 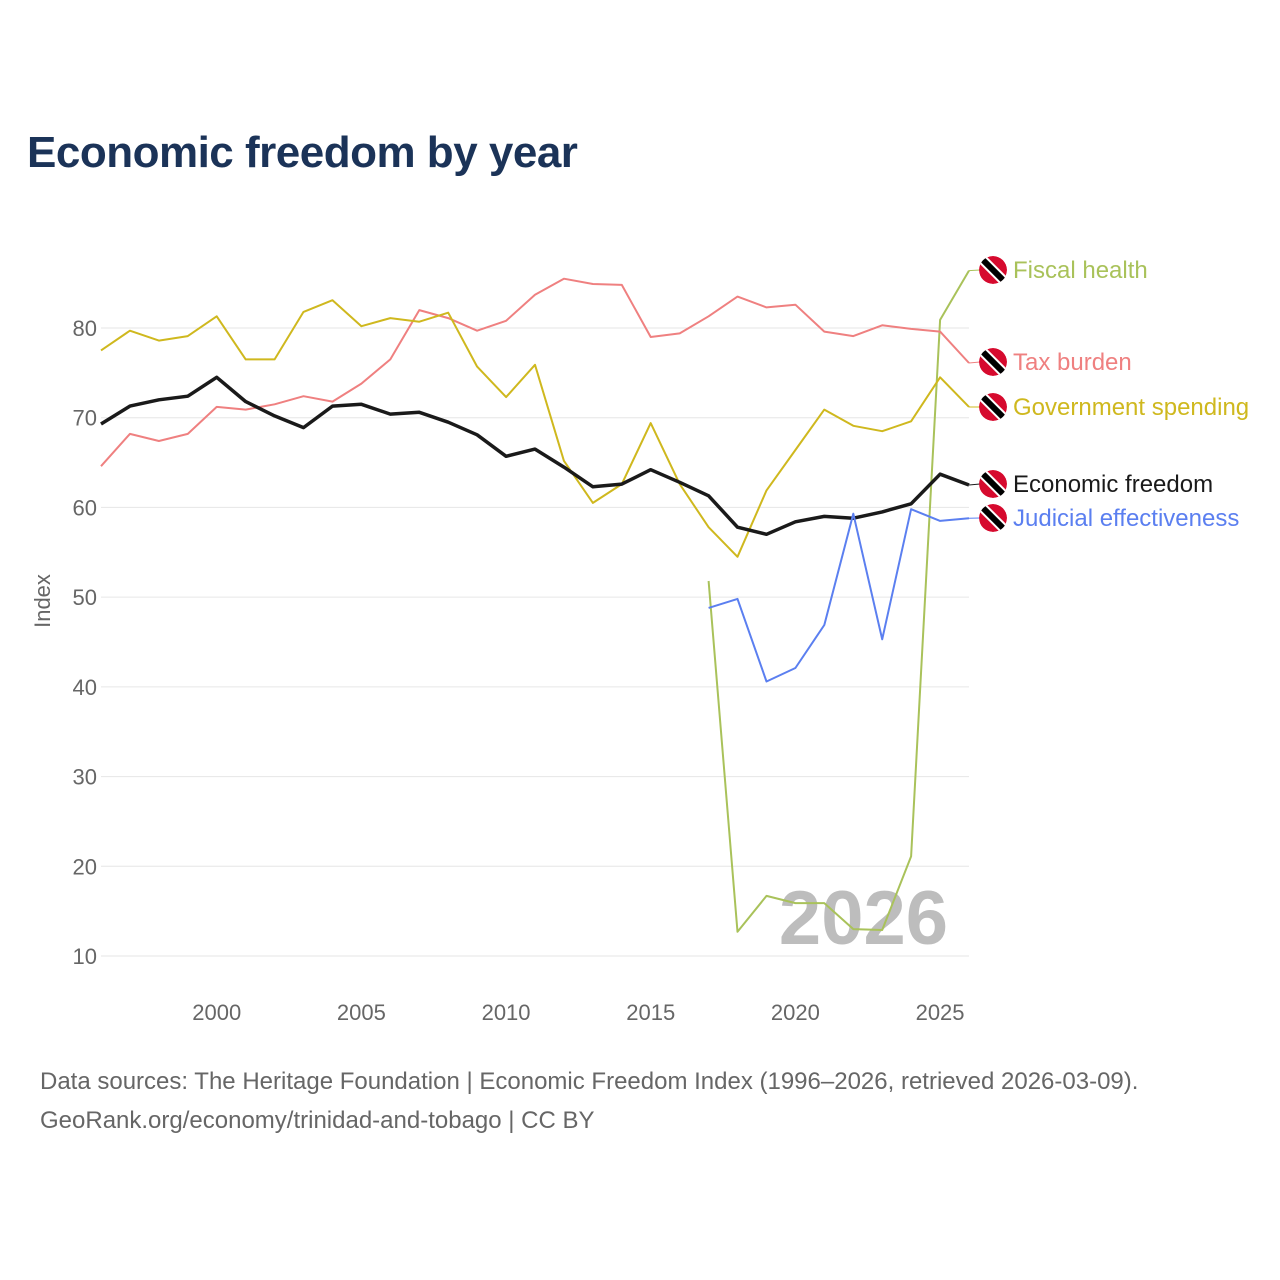 I want to click on y-tick-label: 40, so click(x=85, y=687).